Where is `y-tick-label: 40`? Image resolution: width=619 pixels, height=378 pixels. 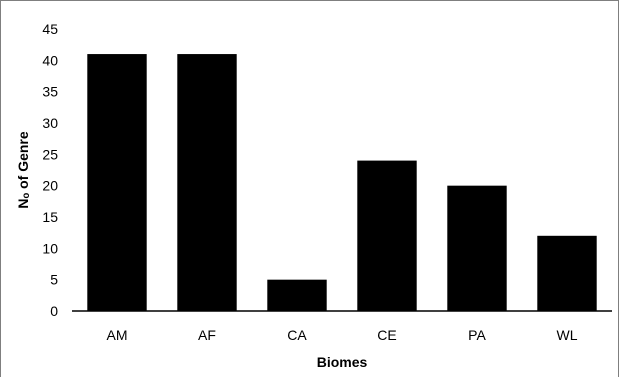 y-tick-label: 40 is located at coordinates (50, 60).